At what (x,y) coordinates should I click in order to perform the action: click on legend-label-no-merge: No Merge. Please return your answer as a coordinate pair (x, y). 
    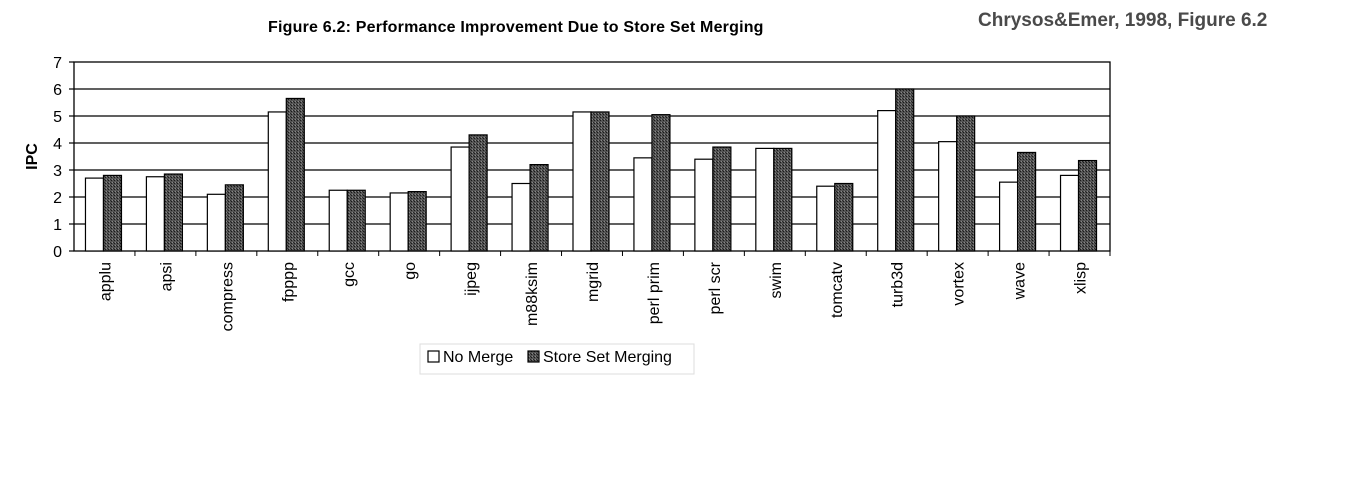
    Looking at the image, I should click on (478, 357).